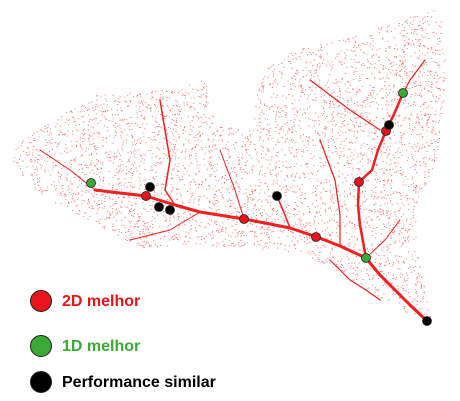 The image size is (460, 401). Describe the element at coordinates (101, 346) in the screenshot. I see `legend-label: 1D melhor` at that location.